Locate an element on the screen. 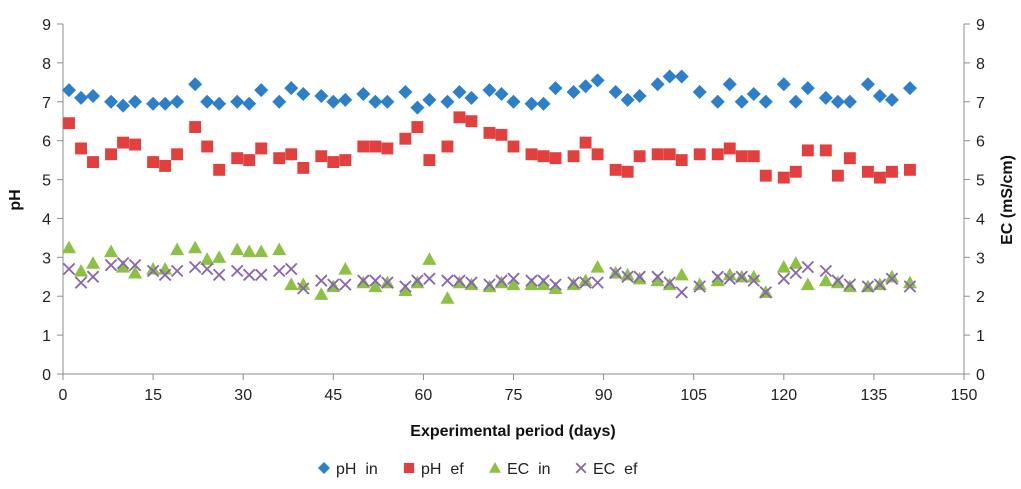 The width and height of the screenshot is (1021, 489). y-tick-label: 2 is located at coordinates (46, 297).